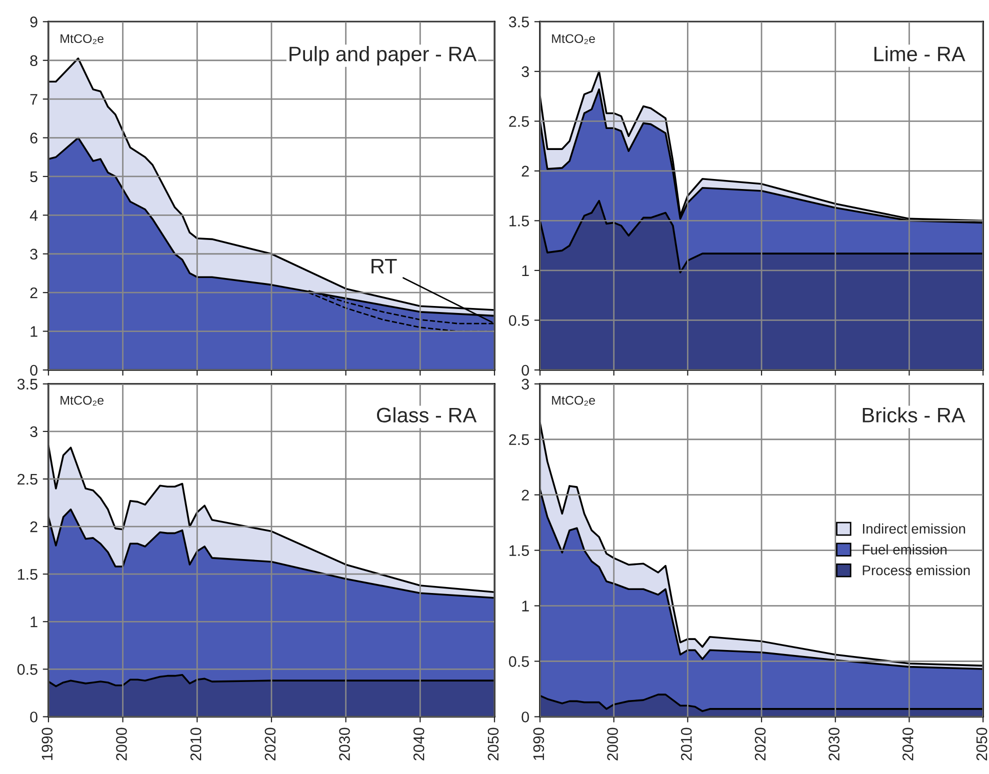 The height and width of the screenshot is (774, 989). I want to click on text: Lime - RA, so click(920, 54).